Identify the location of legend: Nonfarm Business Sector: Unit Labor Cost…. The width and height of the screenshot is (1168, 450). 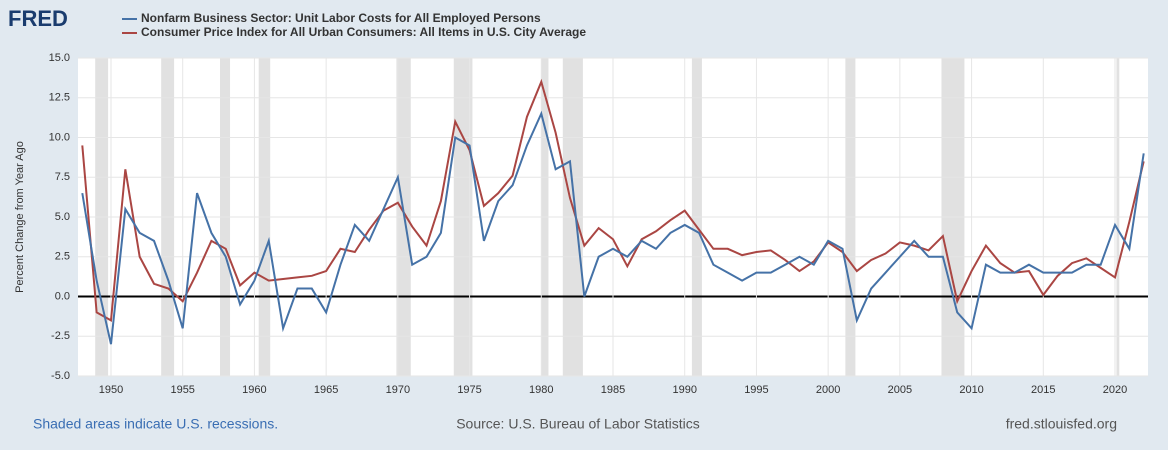
(354, 25).